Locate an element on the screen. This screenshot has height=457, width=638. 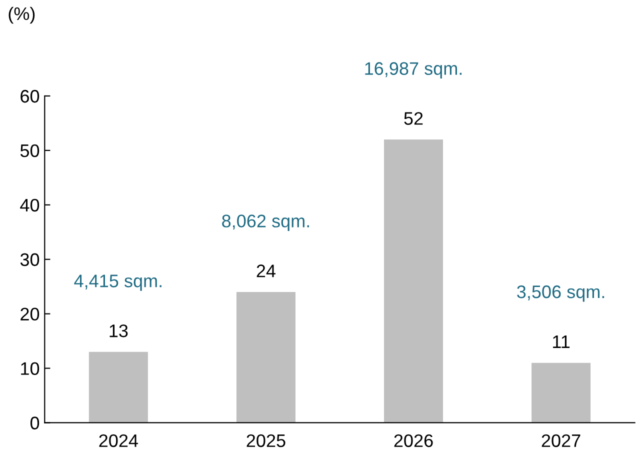
data-label: 13 is located at coordinates (119, 331).